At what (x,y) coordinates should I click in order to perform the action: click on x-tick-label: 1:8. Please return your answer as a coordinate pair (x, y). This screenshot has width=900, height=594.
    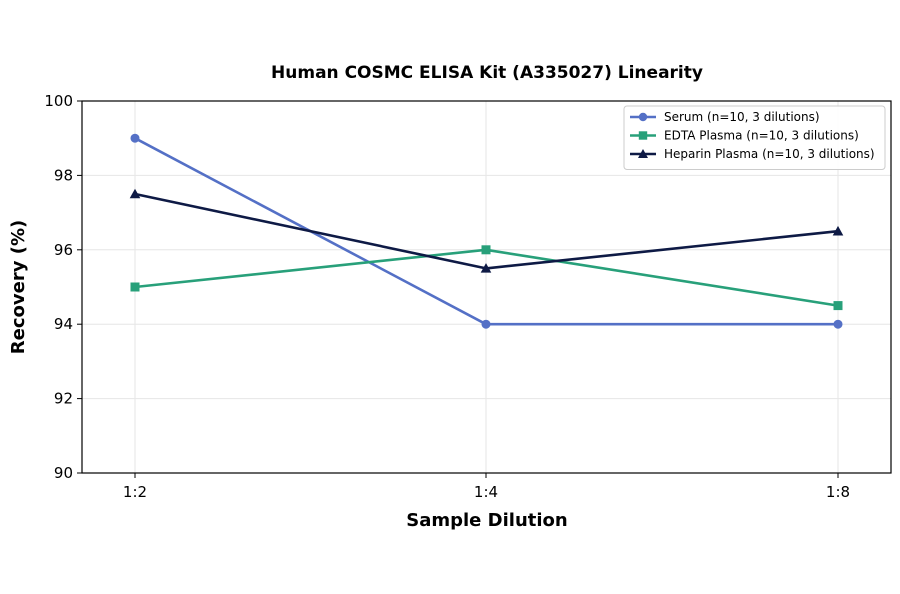
    Looking at the image, I should click on (838, 492).